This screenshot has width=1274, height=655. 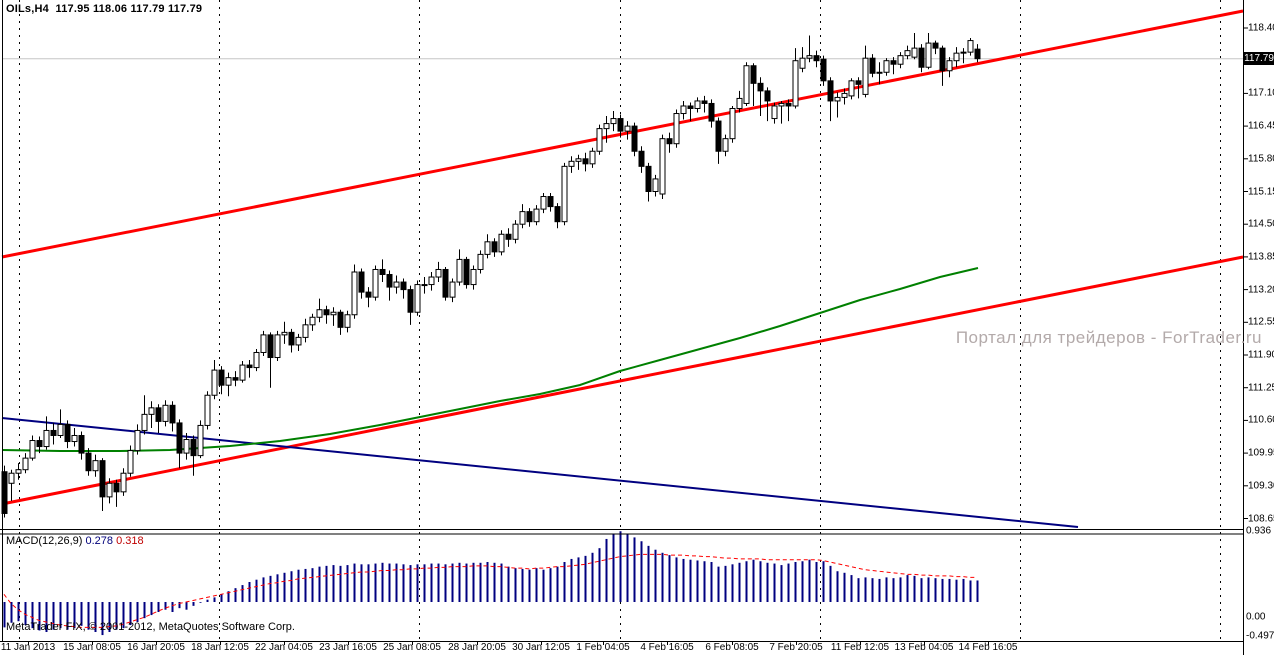 What do you see at coordinates (130, 541) in the screenshot?
I see `macd-value-signal: 0.318` at bounding box center [130, 541].